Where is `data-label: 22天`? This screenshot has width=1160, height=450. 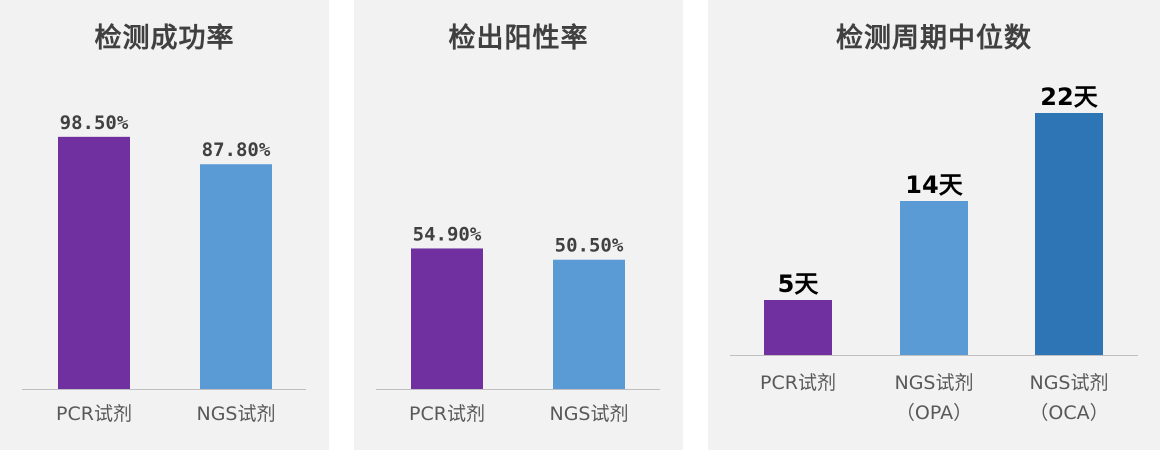
data-label: 22天 is located at coordinates (1068, 97).